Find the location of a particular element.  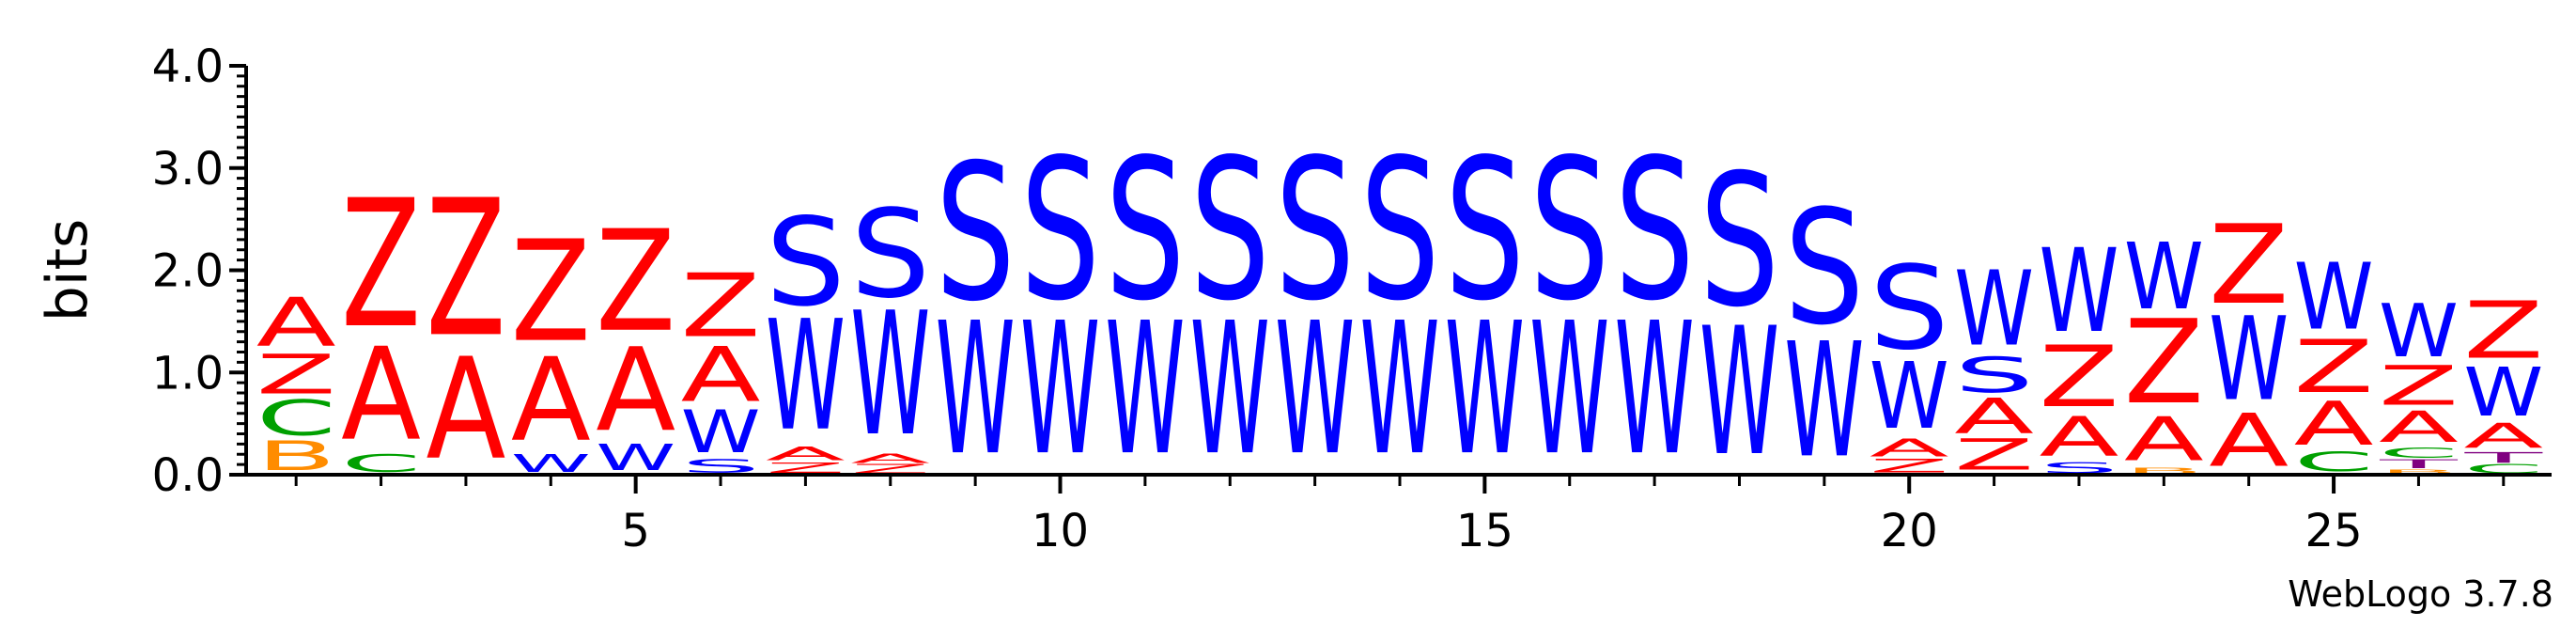

y-tick-label: 0.0 is located at coordinates (188, 475).